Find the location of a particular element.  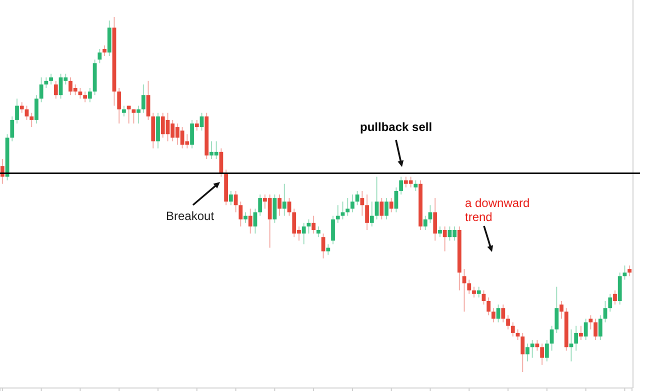

annotation: Breakout is located at coordinates (190, 216).